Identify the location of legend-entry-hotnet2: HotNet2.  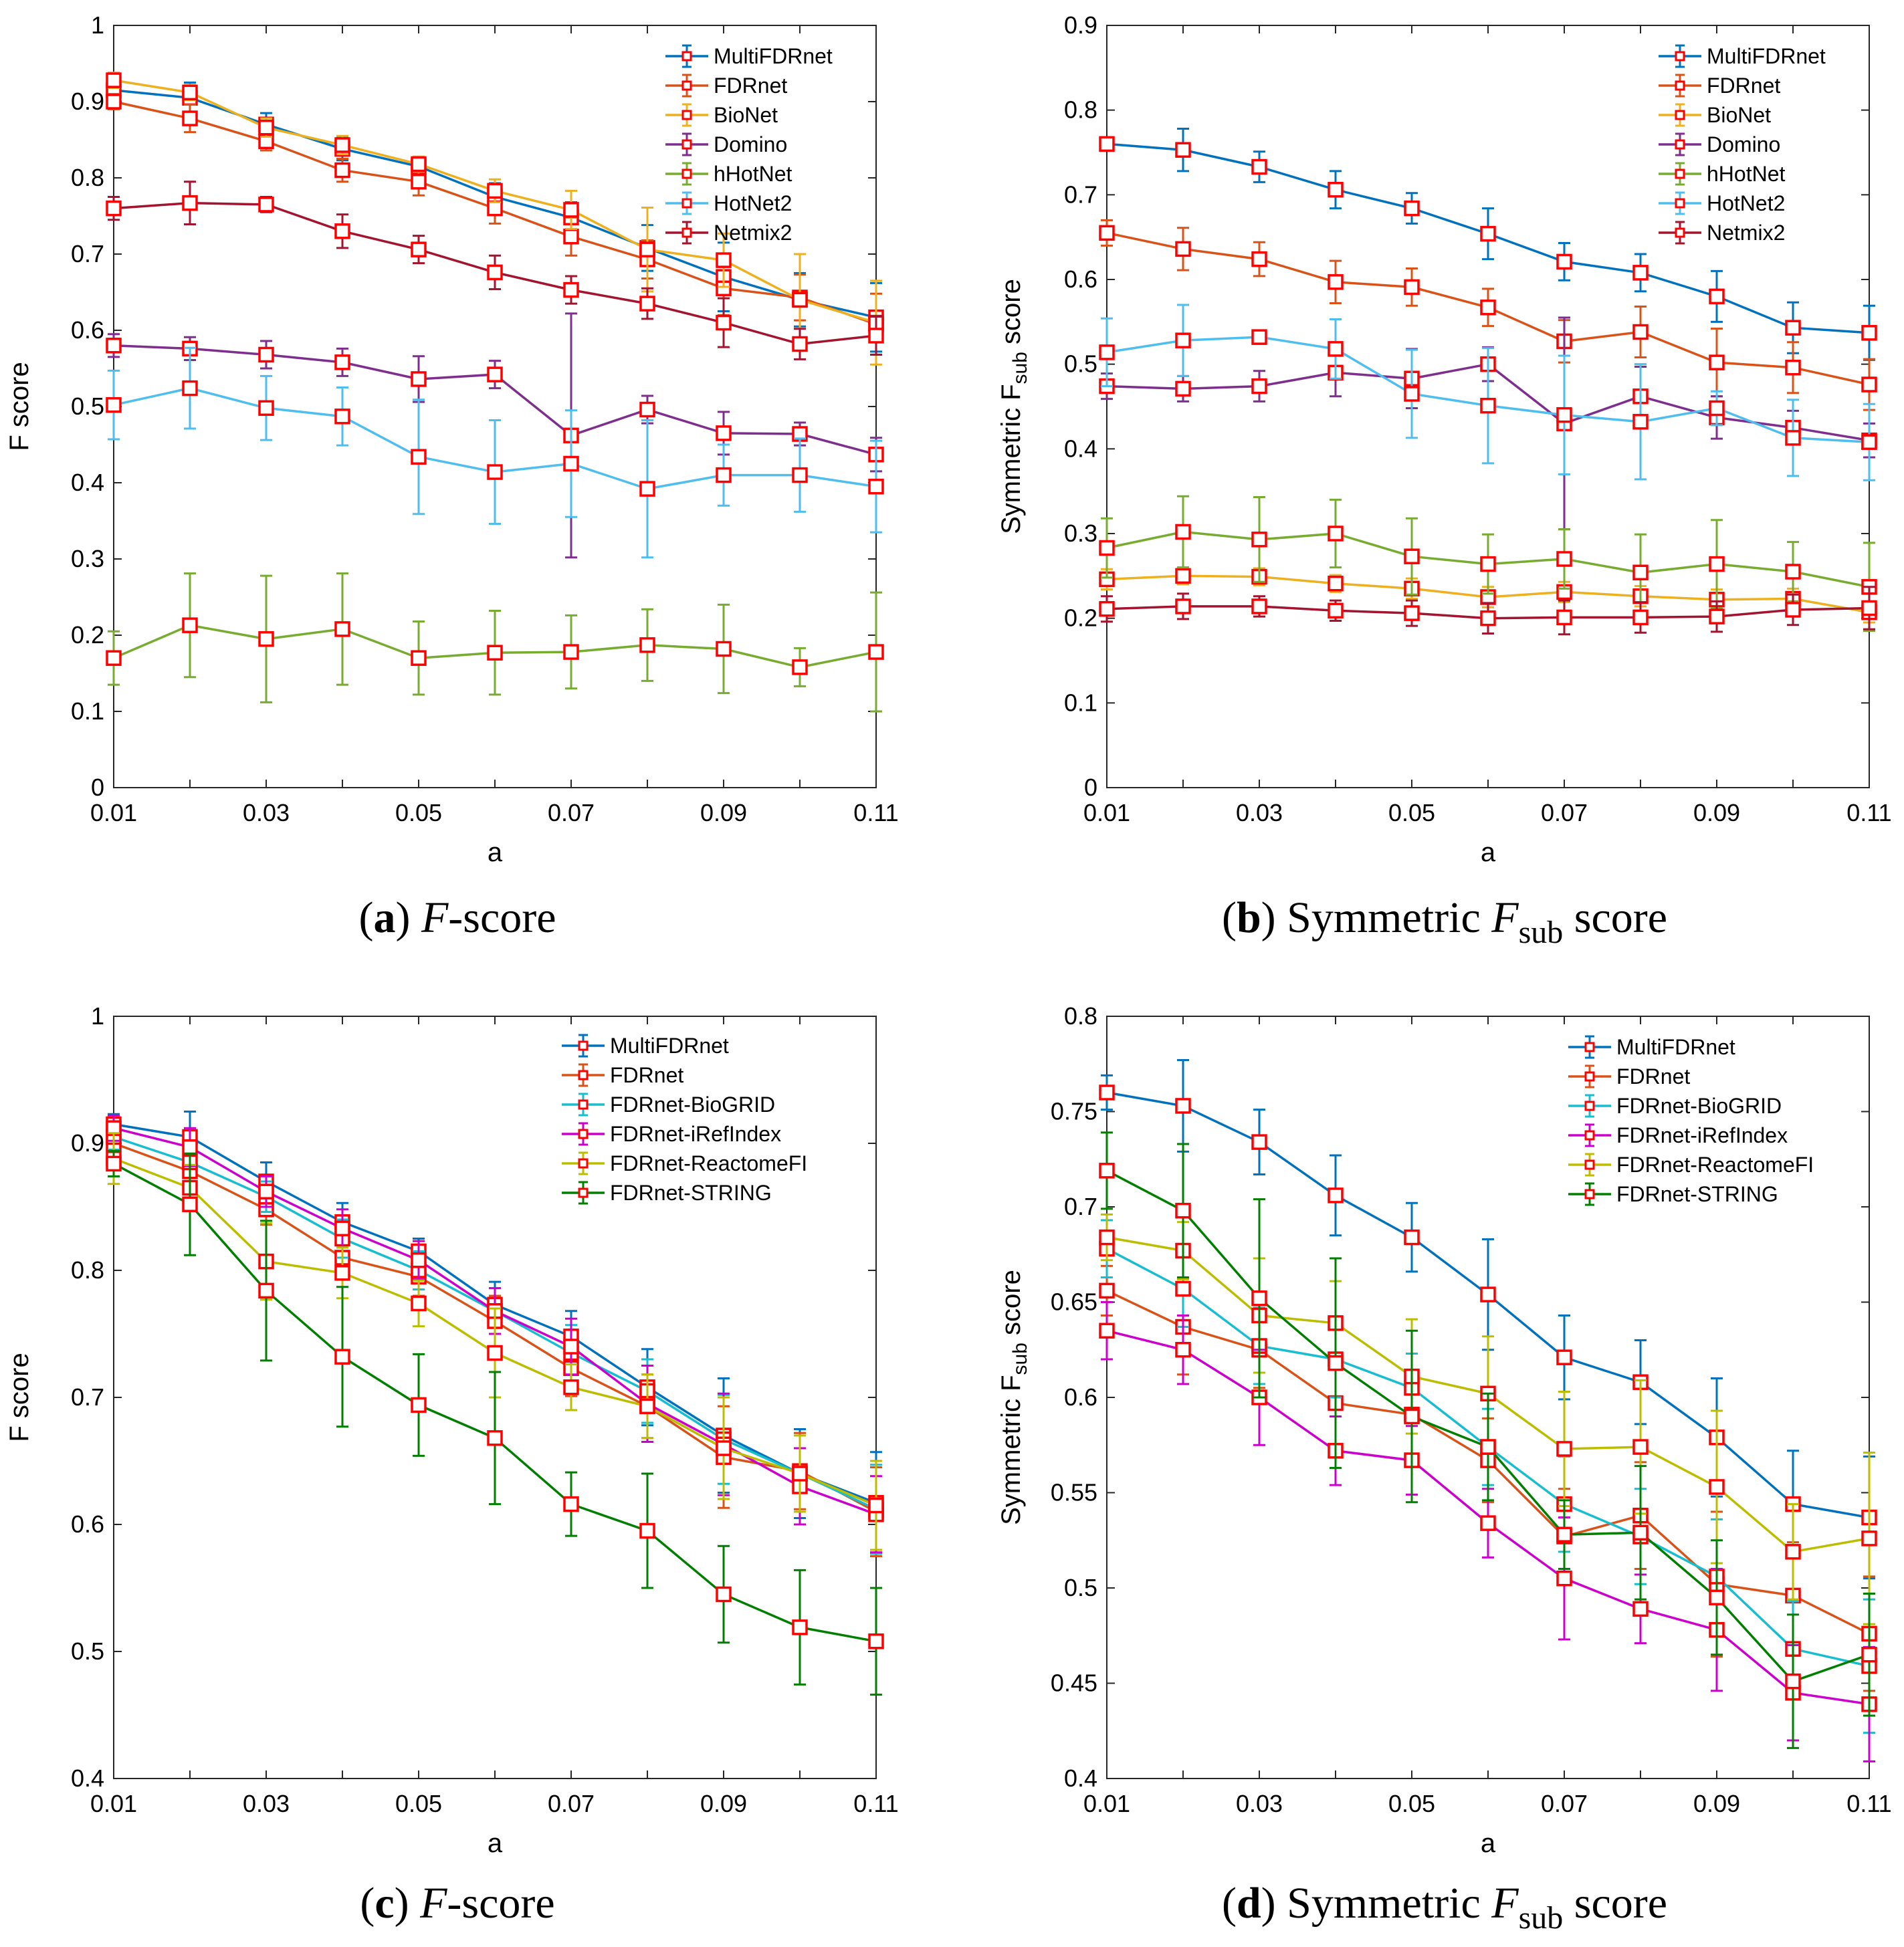
(1746, 203).